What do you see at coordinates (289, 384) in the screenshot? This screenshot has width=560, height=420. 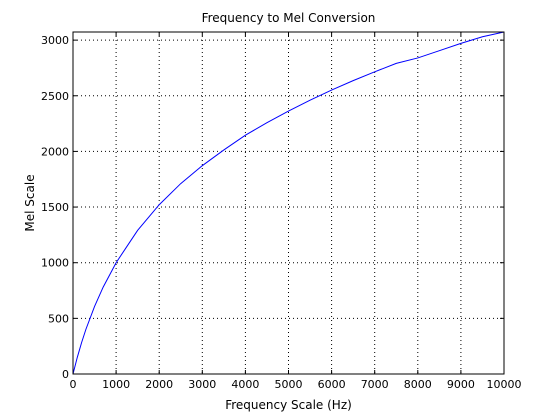 I see `x-tick-label: 5000` at bounding box center [289, 384].